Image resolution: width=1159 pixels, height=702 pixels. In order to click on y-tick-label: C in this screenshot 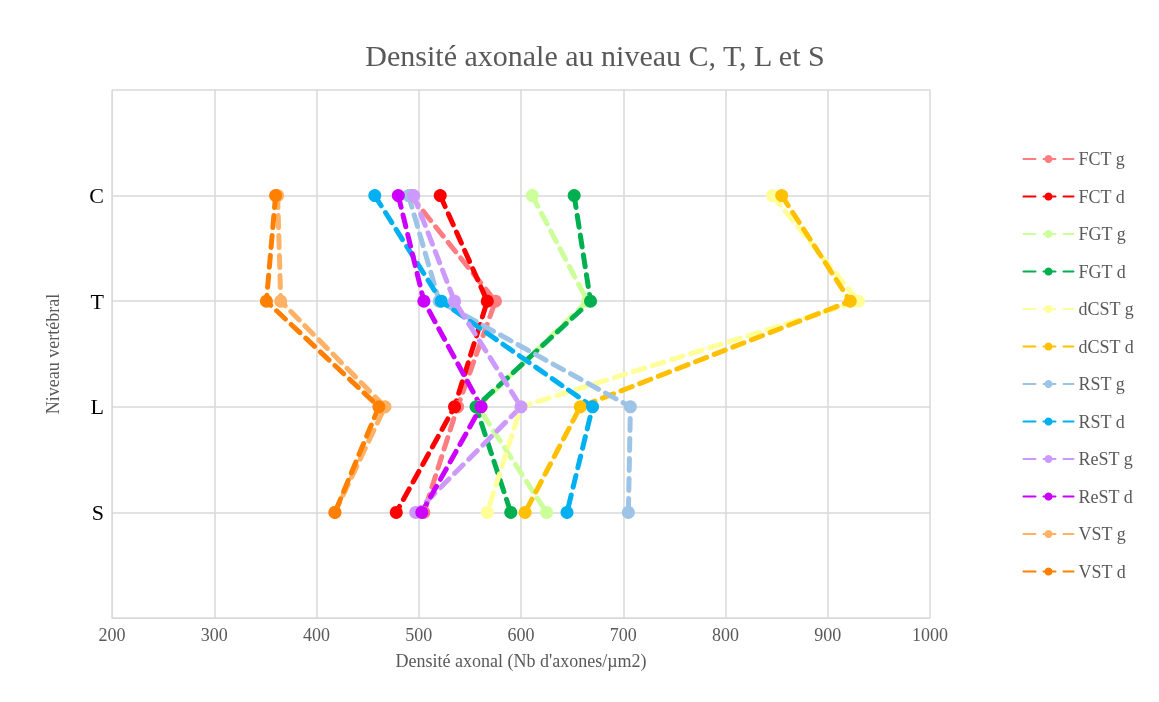, I will do `click(96, 196)`.